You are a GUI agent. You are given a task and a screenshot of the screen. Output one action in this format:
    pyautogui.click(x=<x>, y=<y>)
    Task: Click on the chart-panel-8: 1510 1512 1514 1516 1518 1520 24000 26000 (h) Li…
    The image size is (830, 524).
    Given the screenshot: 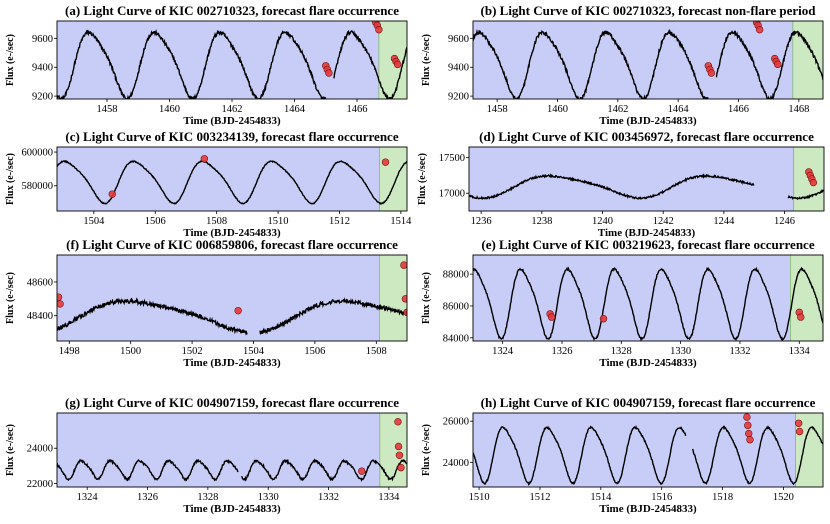 What is the action you would take?
    pyautogui.click(x=622, y=455)
    